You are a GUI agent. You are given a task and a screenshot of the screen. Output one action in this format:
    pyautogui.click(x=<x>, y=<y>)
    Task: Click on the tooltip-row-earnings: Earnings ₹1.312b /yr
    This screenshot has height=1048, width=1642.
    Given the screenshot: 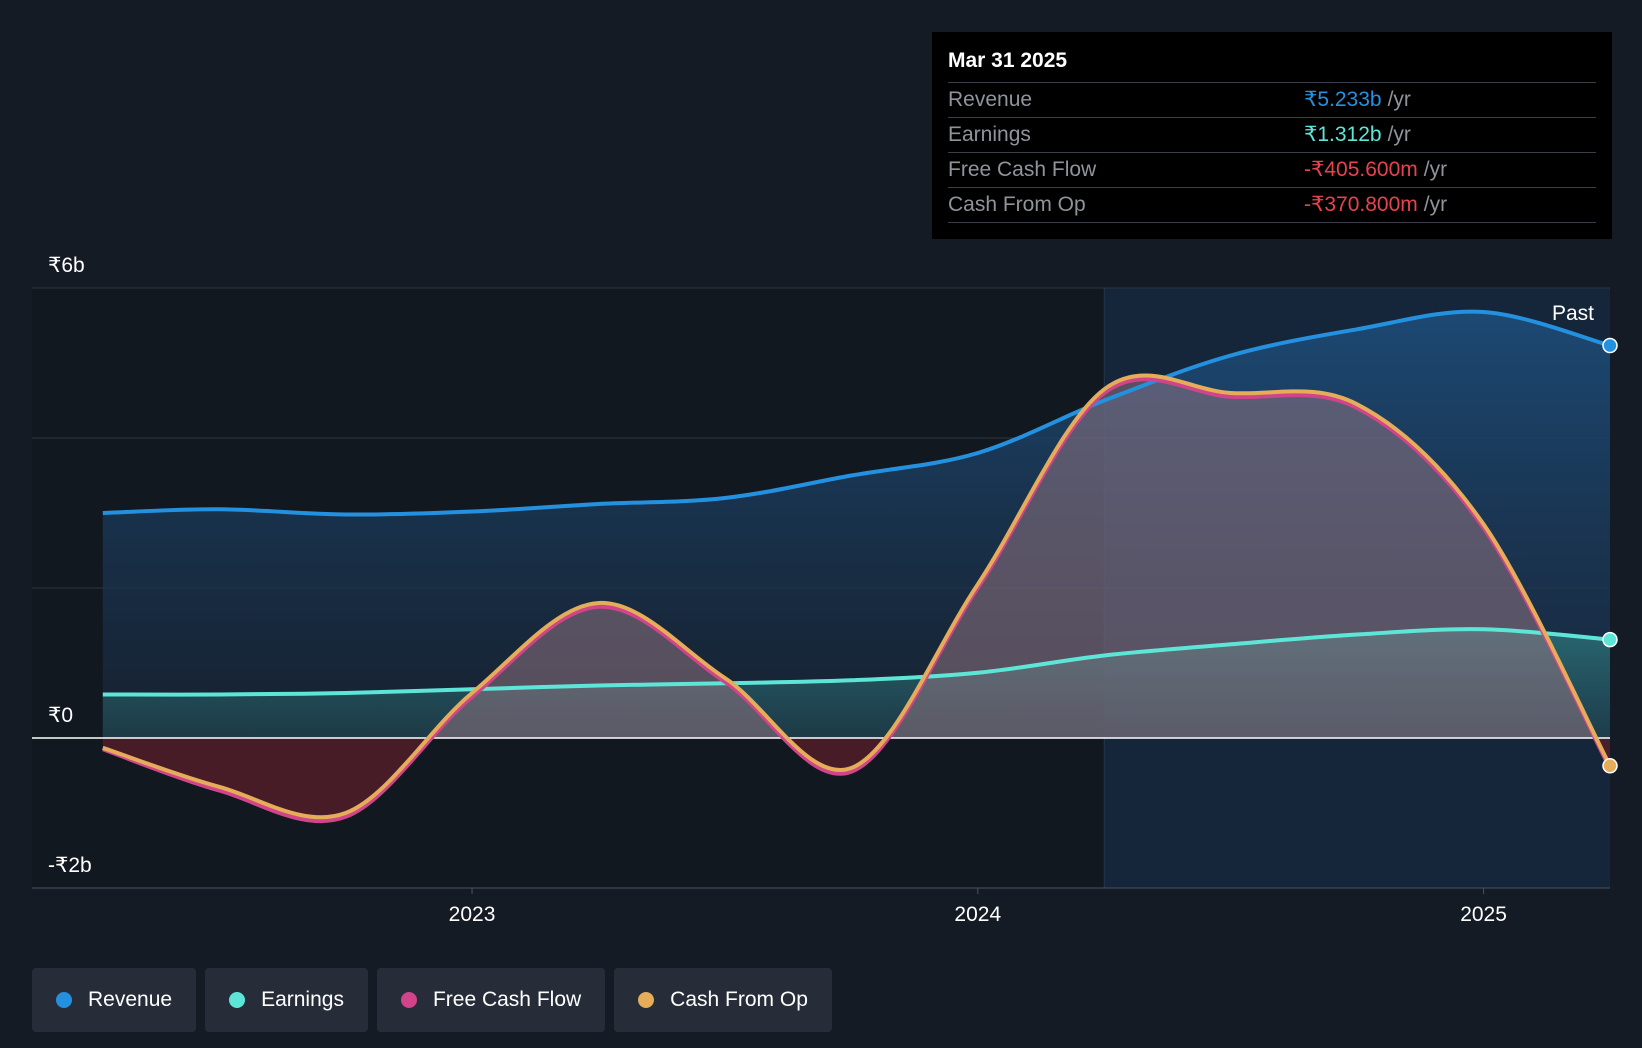 What is the action you would take?
    pyautogui.click(x=1272, y=135)
    